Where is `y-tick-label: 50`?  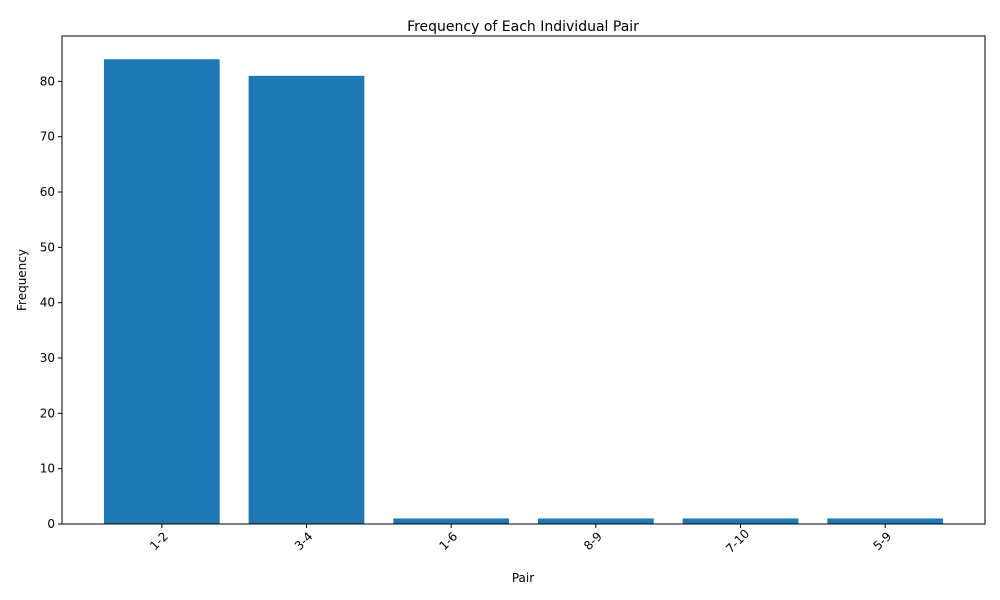 y-tick-label: 50 is located at coordinates (47, 247).